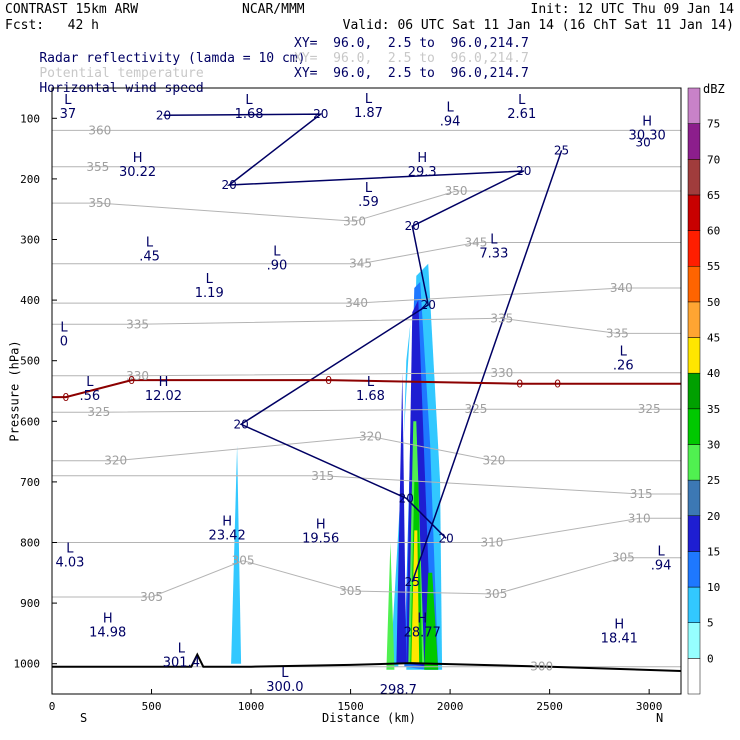 Image resolution: width=740 pixels, height=740 pixels. I want to click on extremum-value: 301.4, so click(181, 663).